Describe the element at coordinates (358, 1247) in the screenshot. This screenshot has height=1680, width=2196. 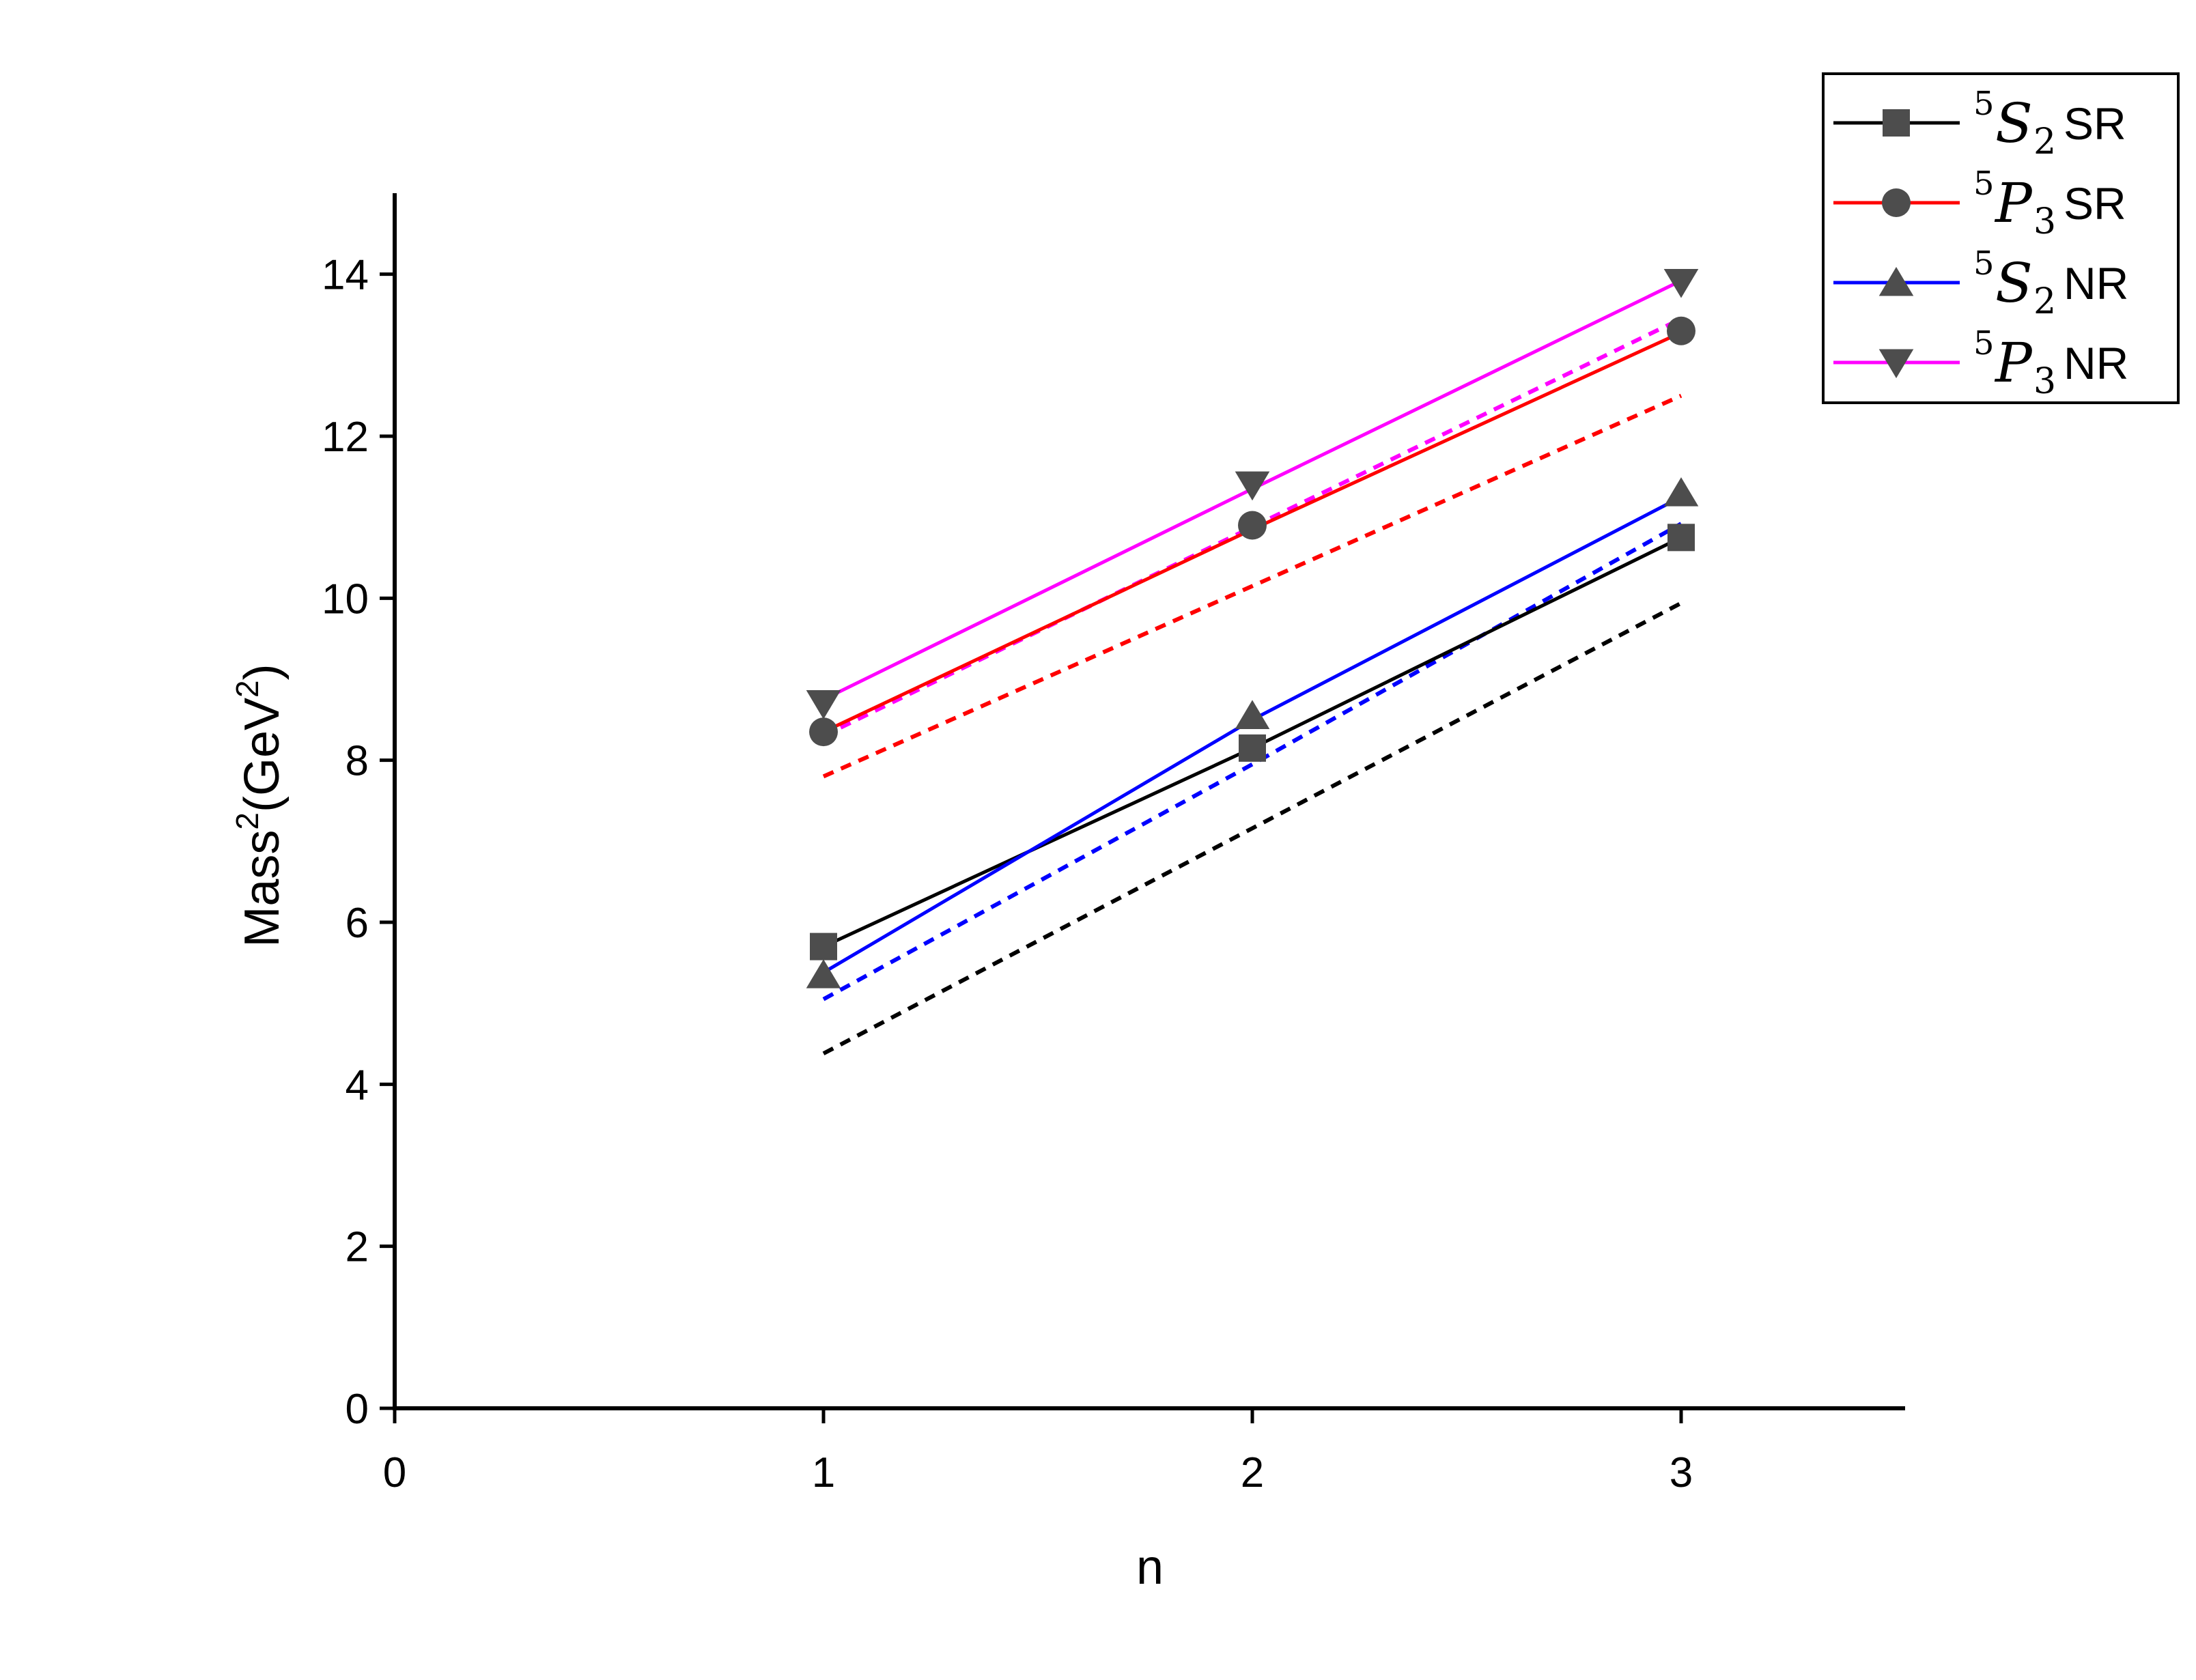
I see `y-tick-label: 2` at that location.